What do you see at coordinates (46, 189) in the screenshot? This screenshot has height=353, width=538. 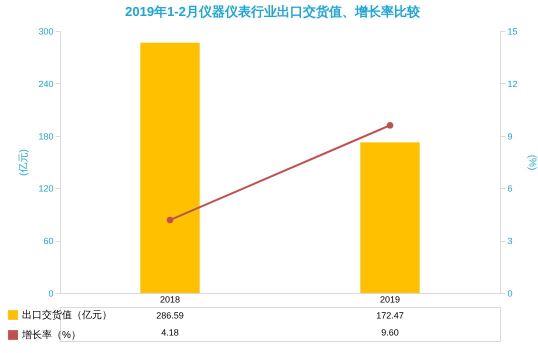 I see `y-tick-label: 120` at bounding box center [46, 189].